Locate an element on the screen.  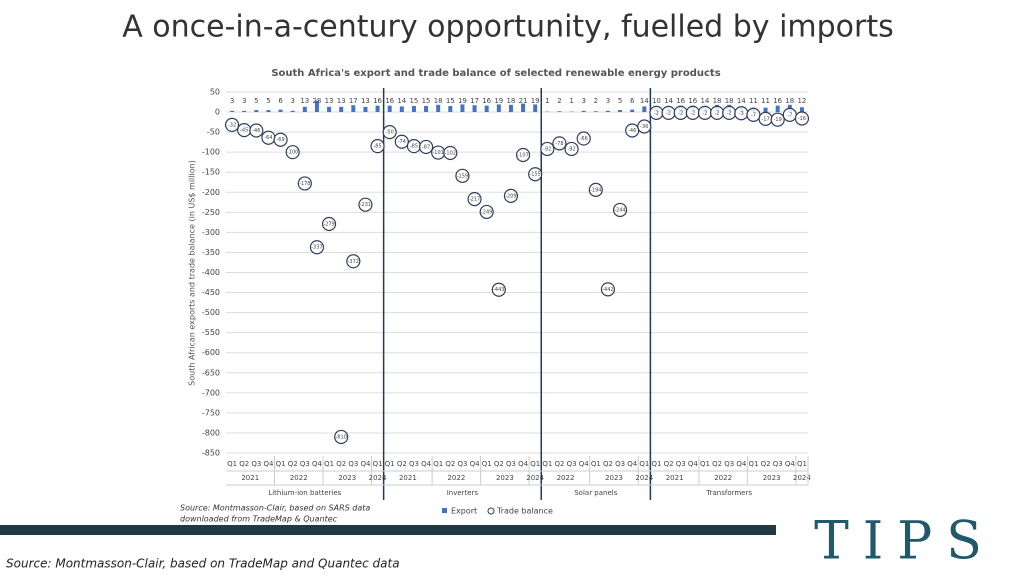
group-label: Inverters is located at coordinates (463, 493).